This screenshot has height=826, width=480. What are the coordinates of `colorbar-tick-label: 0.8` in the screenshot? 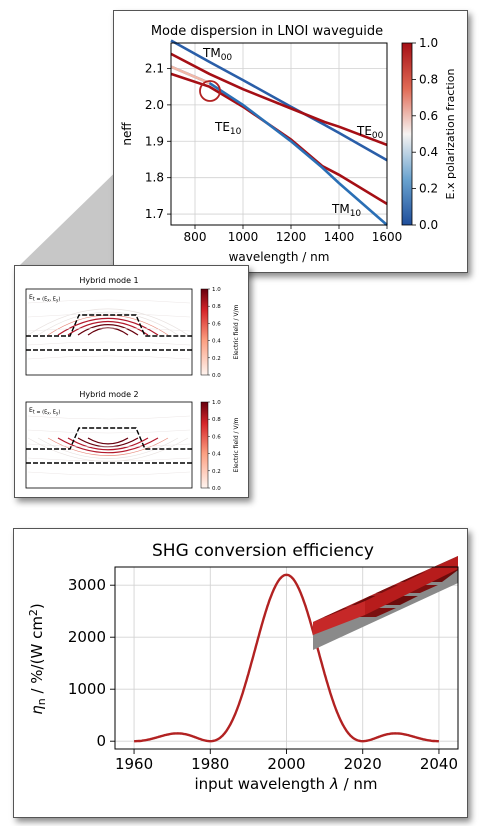 It's located at (428, 79).